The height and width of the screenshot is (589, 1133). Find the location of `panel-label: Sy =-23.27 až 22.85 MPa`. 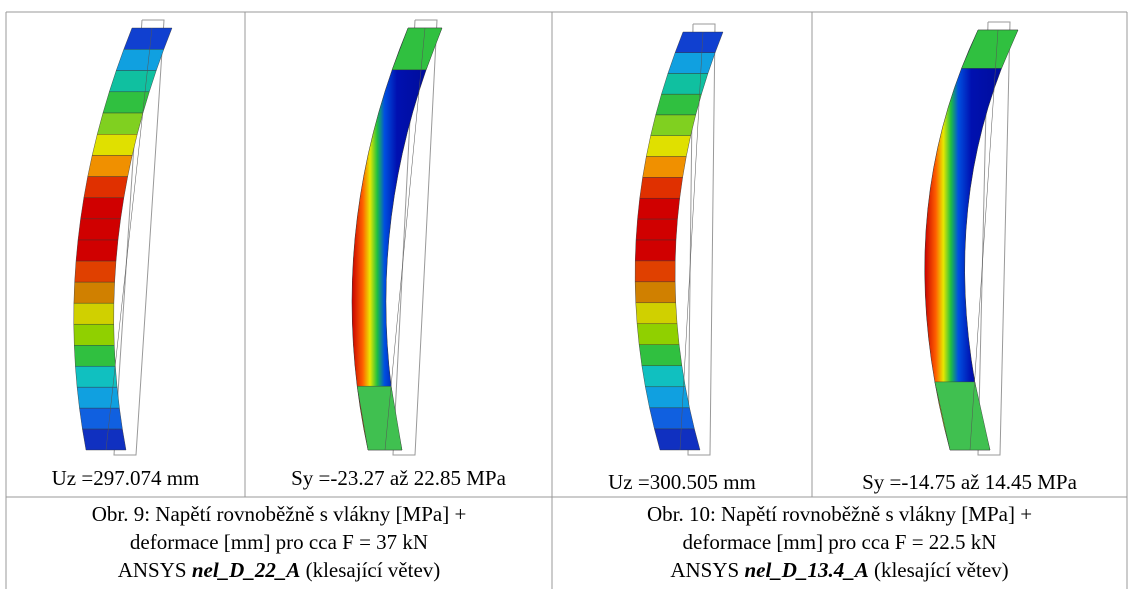

panel-label: Sy =-23.27 až 22.85 MPa is located at coordinates (398, 478).